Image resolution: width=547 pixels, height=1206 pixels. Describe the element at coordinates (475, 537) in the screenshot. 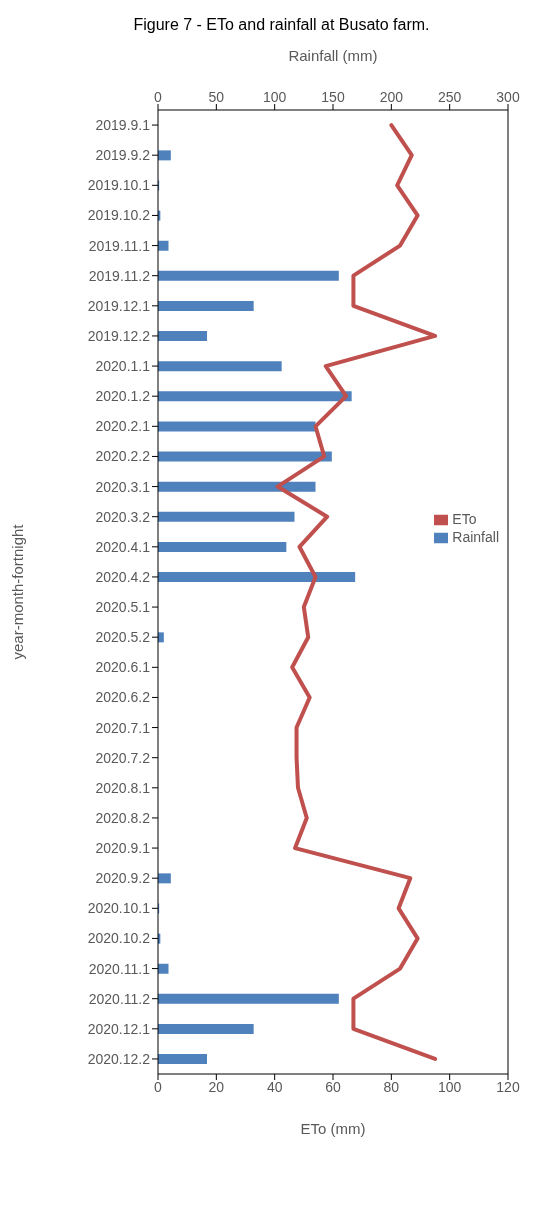

I see `legend-label: Rainfall` at that location.